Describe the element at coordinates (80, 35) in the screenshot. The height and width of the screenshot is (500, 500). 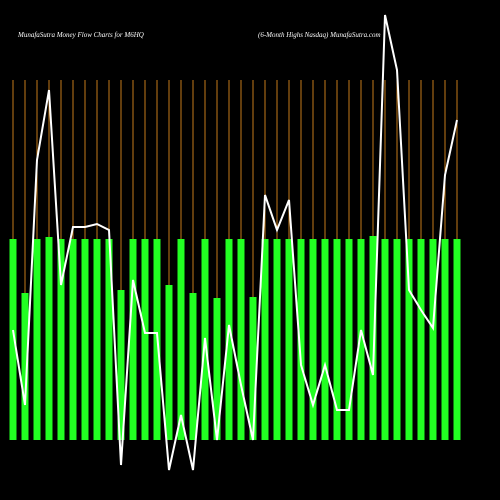
I see `chart-title: MunafaSutra Money Flow Charts for M6HQ` at that location.